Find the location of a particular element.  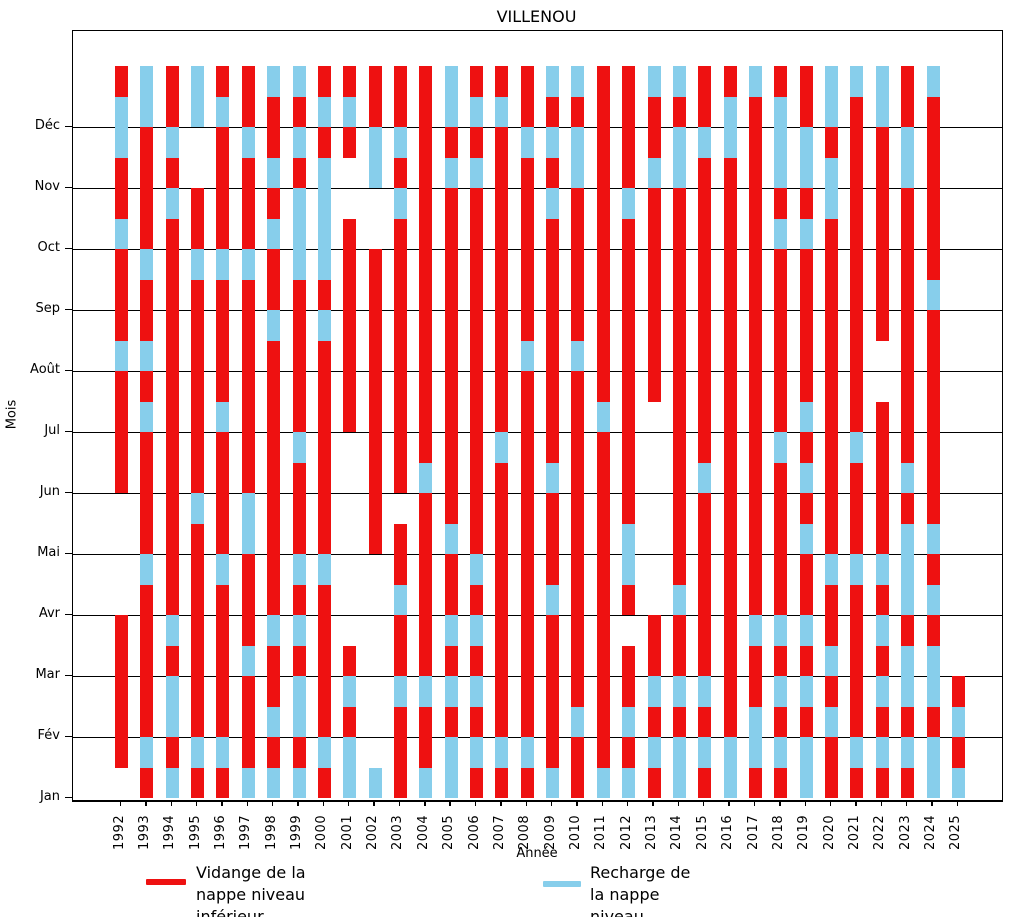

x-tick-label: 2006 is located at coordinates (474, 832).